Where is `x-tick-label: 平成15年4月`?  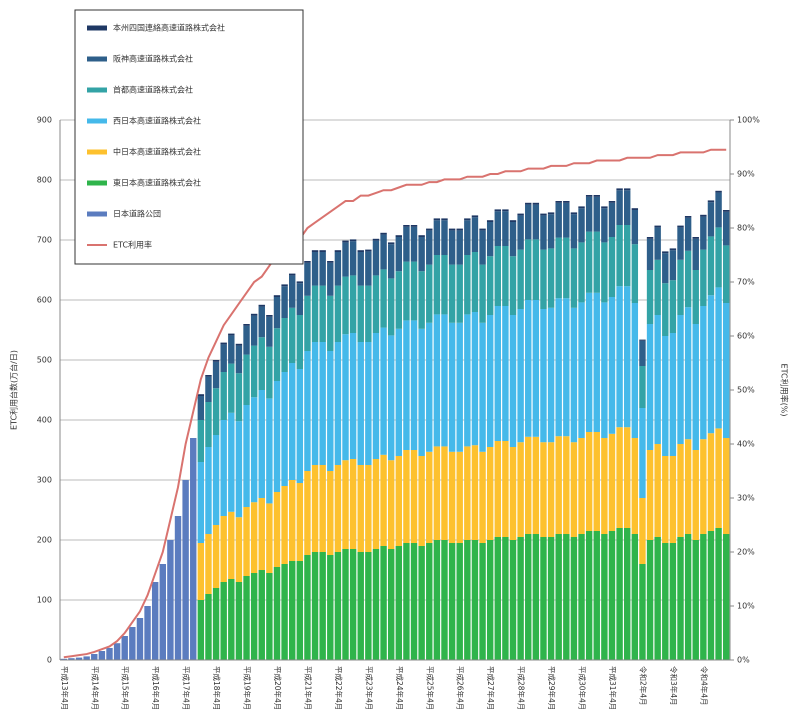
x-tick-label: 平成15年4月 is located at coordinates (126, 688).